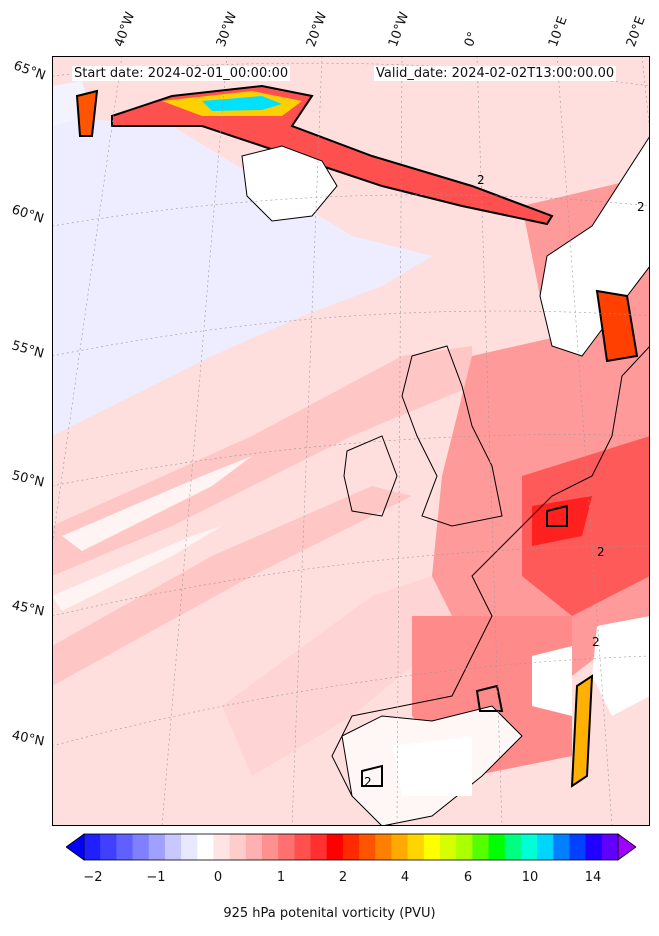 Image resolution: width=659 pixels, height=936 pixels. I want to click on colorbar, so click(351, 847).